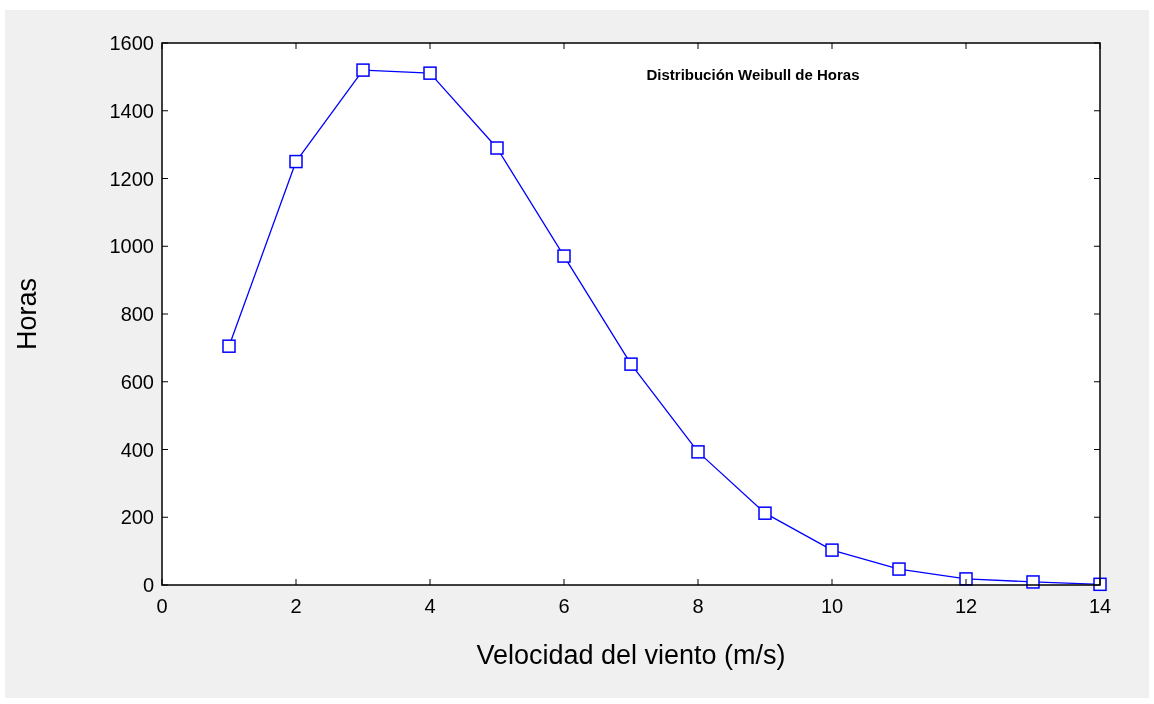  What do you see at coordinates (698, 606) in the screenshot?
I see `x-tick-label: 8` at bounding box center [698, 606].